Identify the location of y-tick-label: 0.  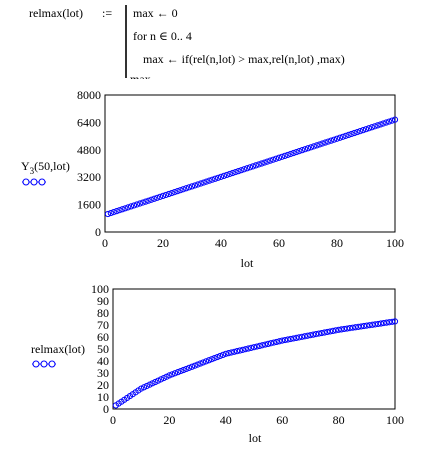
(106, 409).